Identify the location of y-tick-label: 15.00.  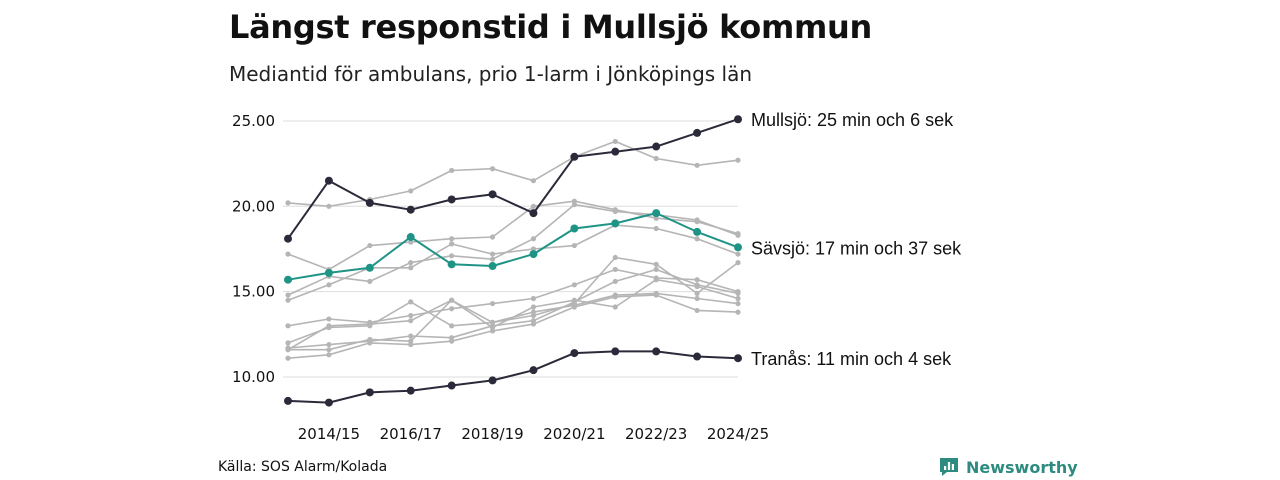
(253, 292).